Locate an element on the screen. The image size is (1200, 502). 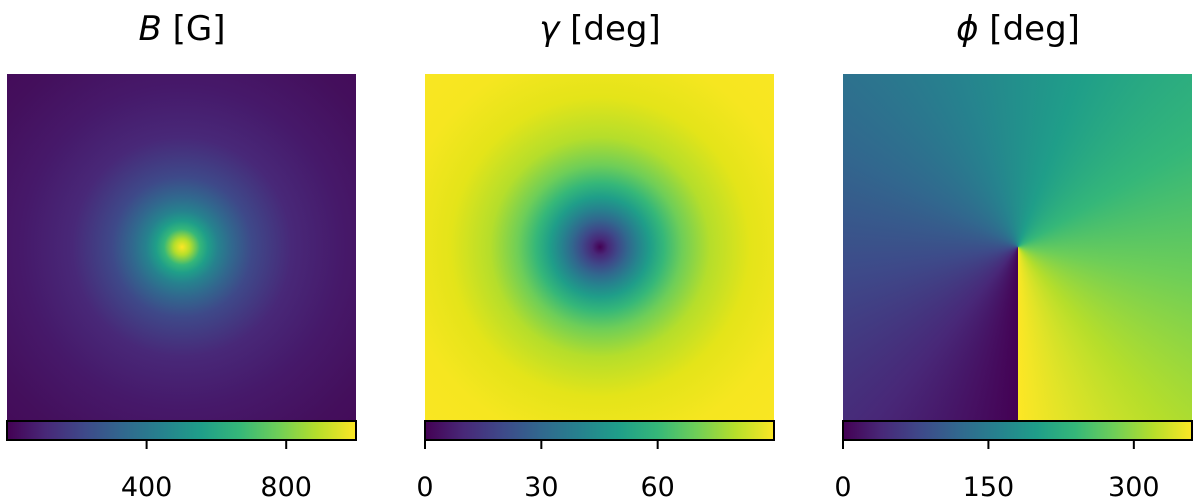
colorbar-tick-label: 400 is located at coordinates (147, 487).